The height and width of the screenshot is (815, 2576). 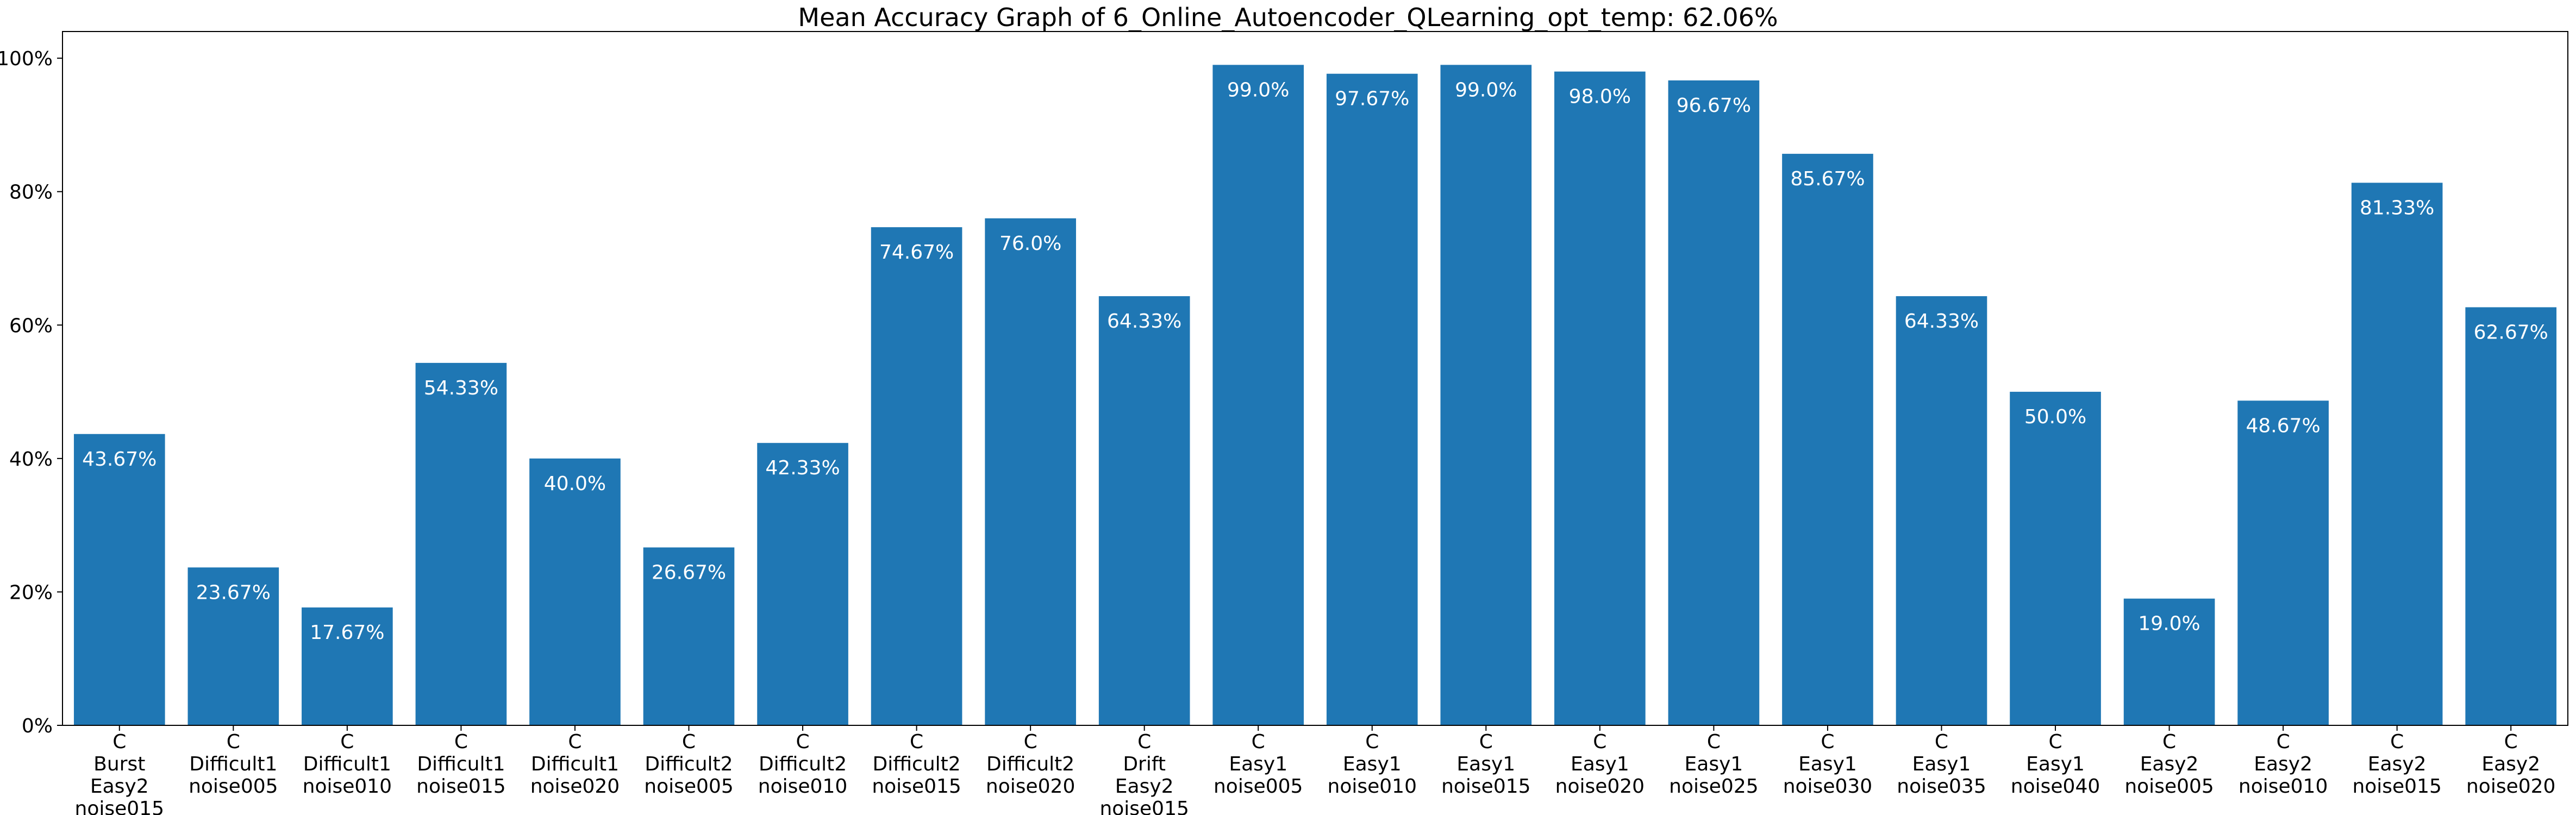 I want to click on x-tick-label: C Difficult2 noise010, so click(x=802, y=764).